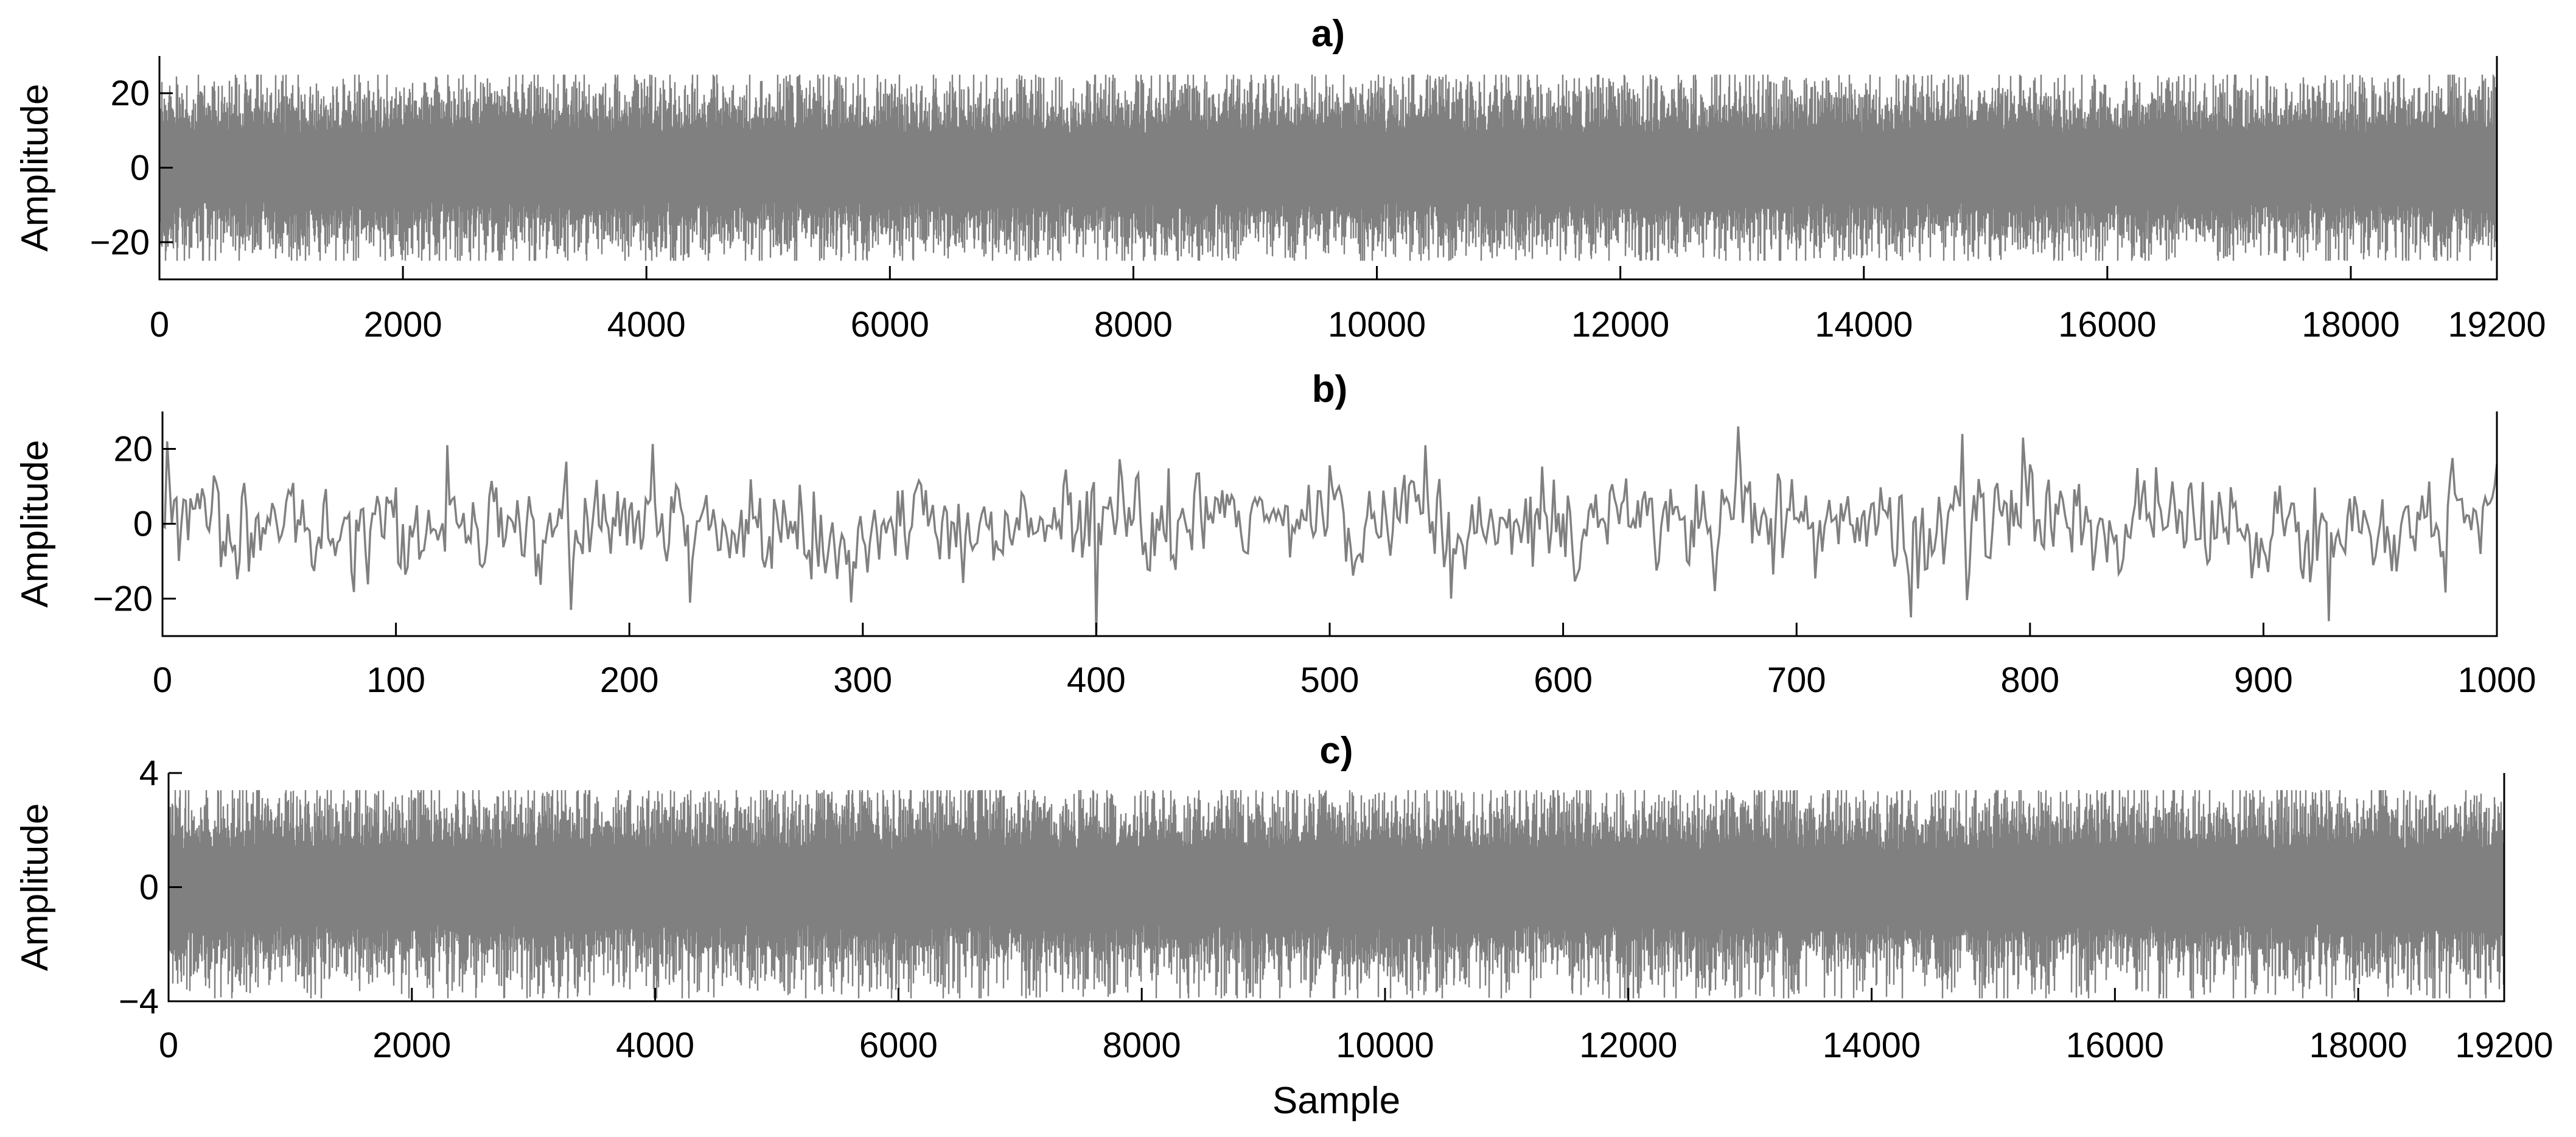 Image resolution: width=2576 pixels, height=1137 pixels. Describe the element at coordinates (130, 94) in the screenshot. I see `panel-a-y-tick-label: 20` at that location.